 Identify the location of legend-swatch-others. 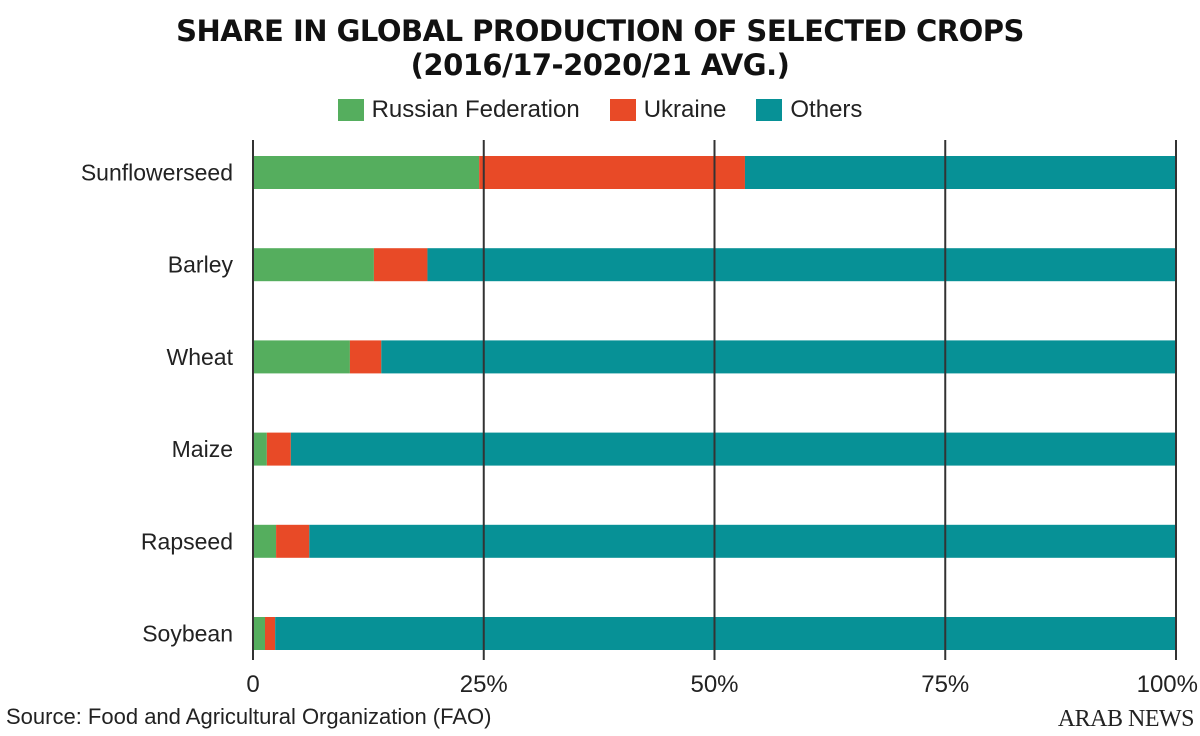
(769, 110).